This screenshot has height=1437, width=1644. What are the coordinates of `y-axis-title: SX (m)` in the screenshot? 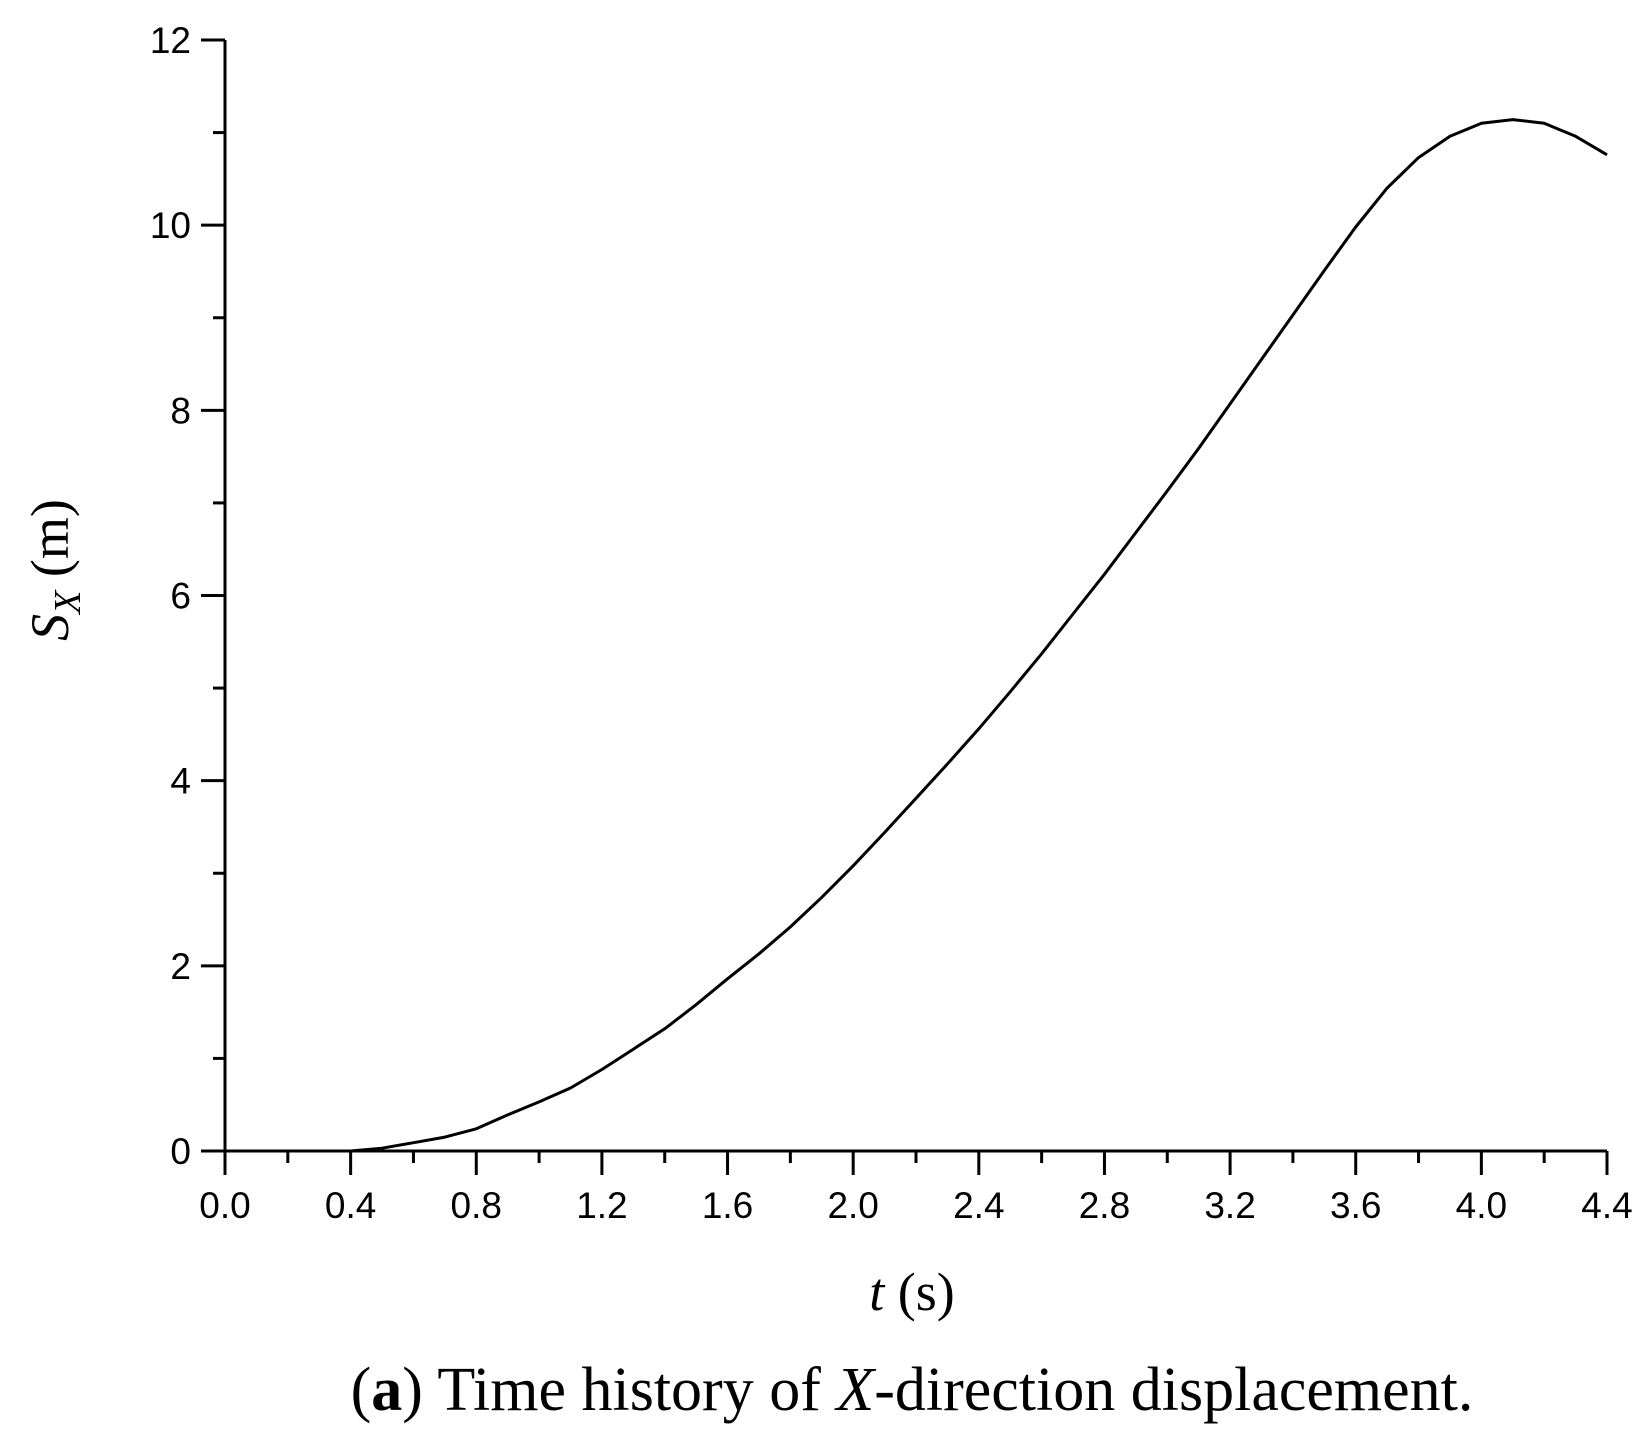 It's located at (54, 570).